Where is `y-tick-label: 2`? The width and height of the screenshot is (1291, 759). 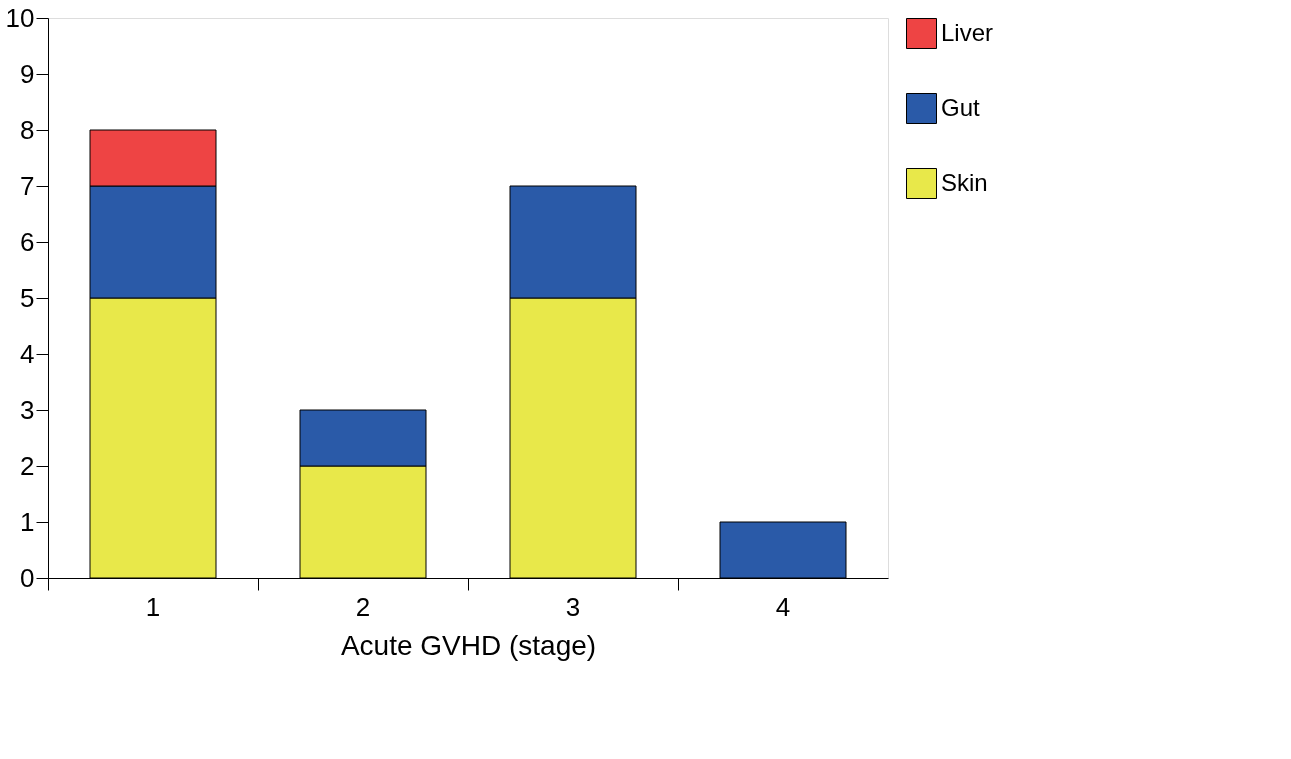
y-tick-label: 2 is located at coordinates (27, 465).